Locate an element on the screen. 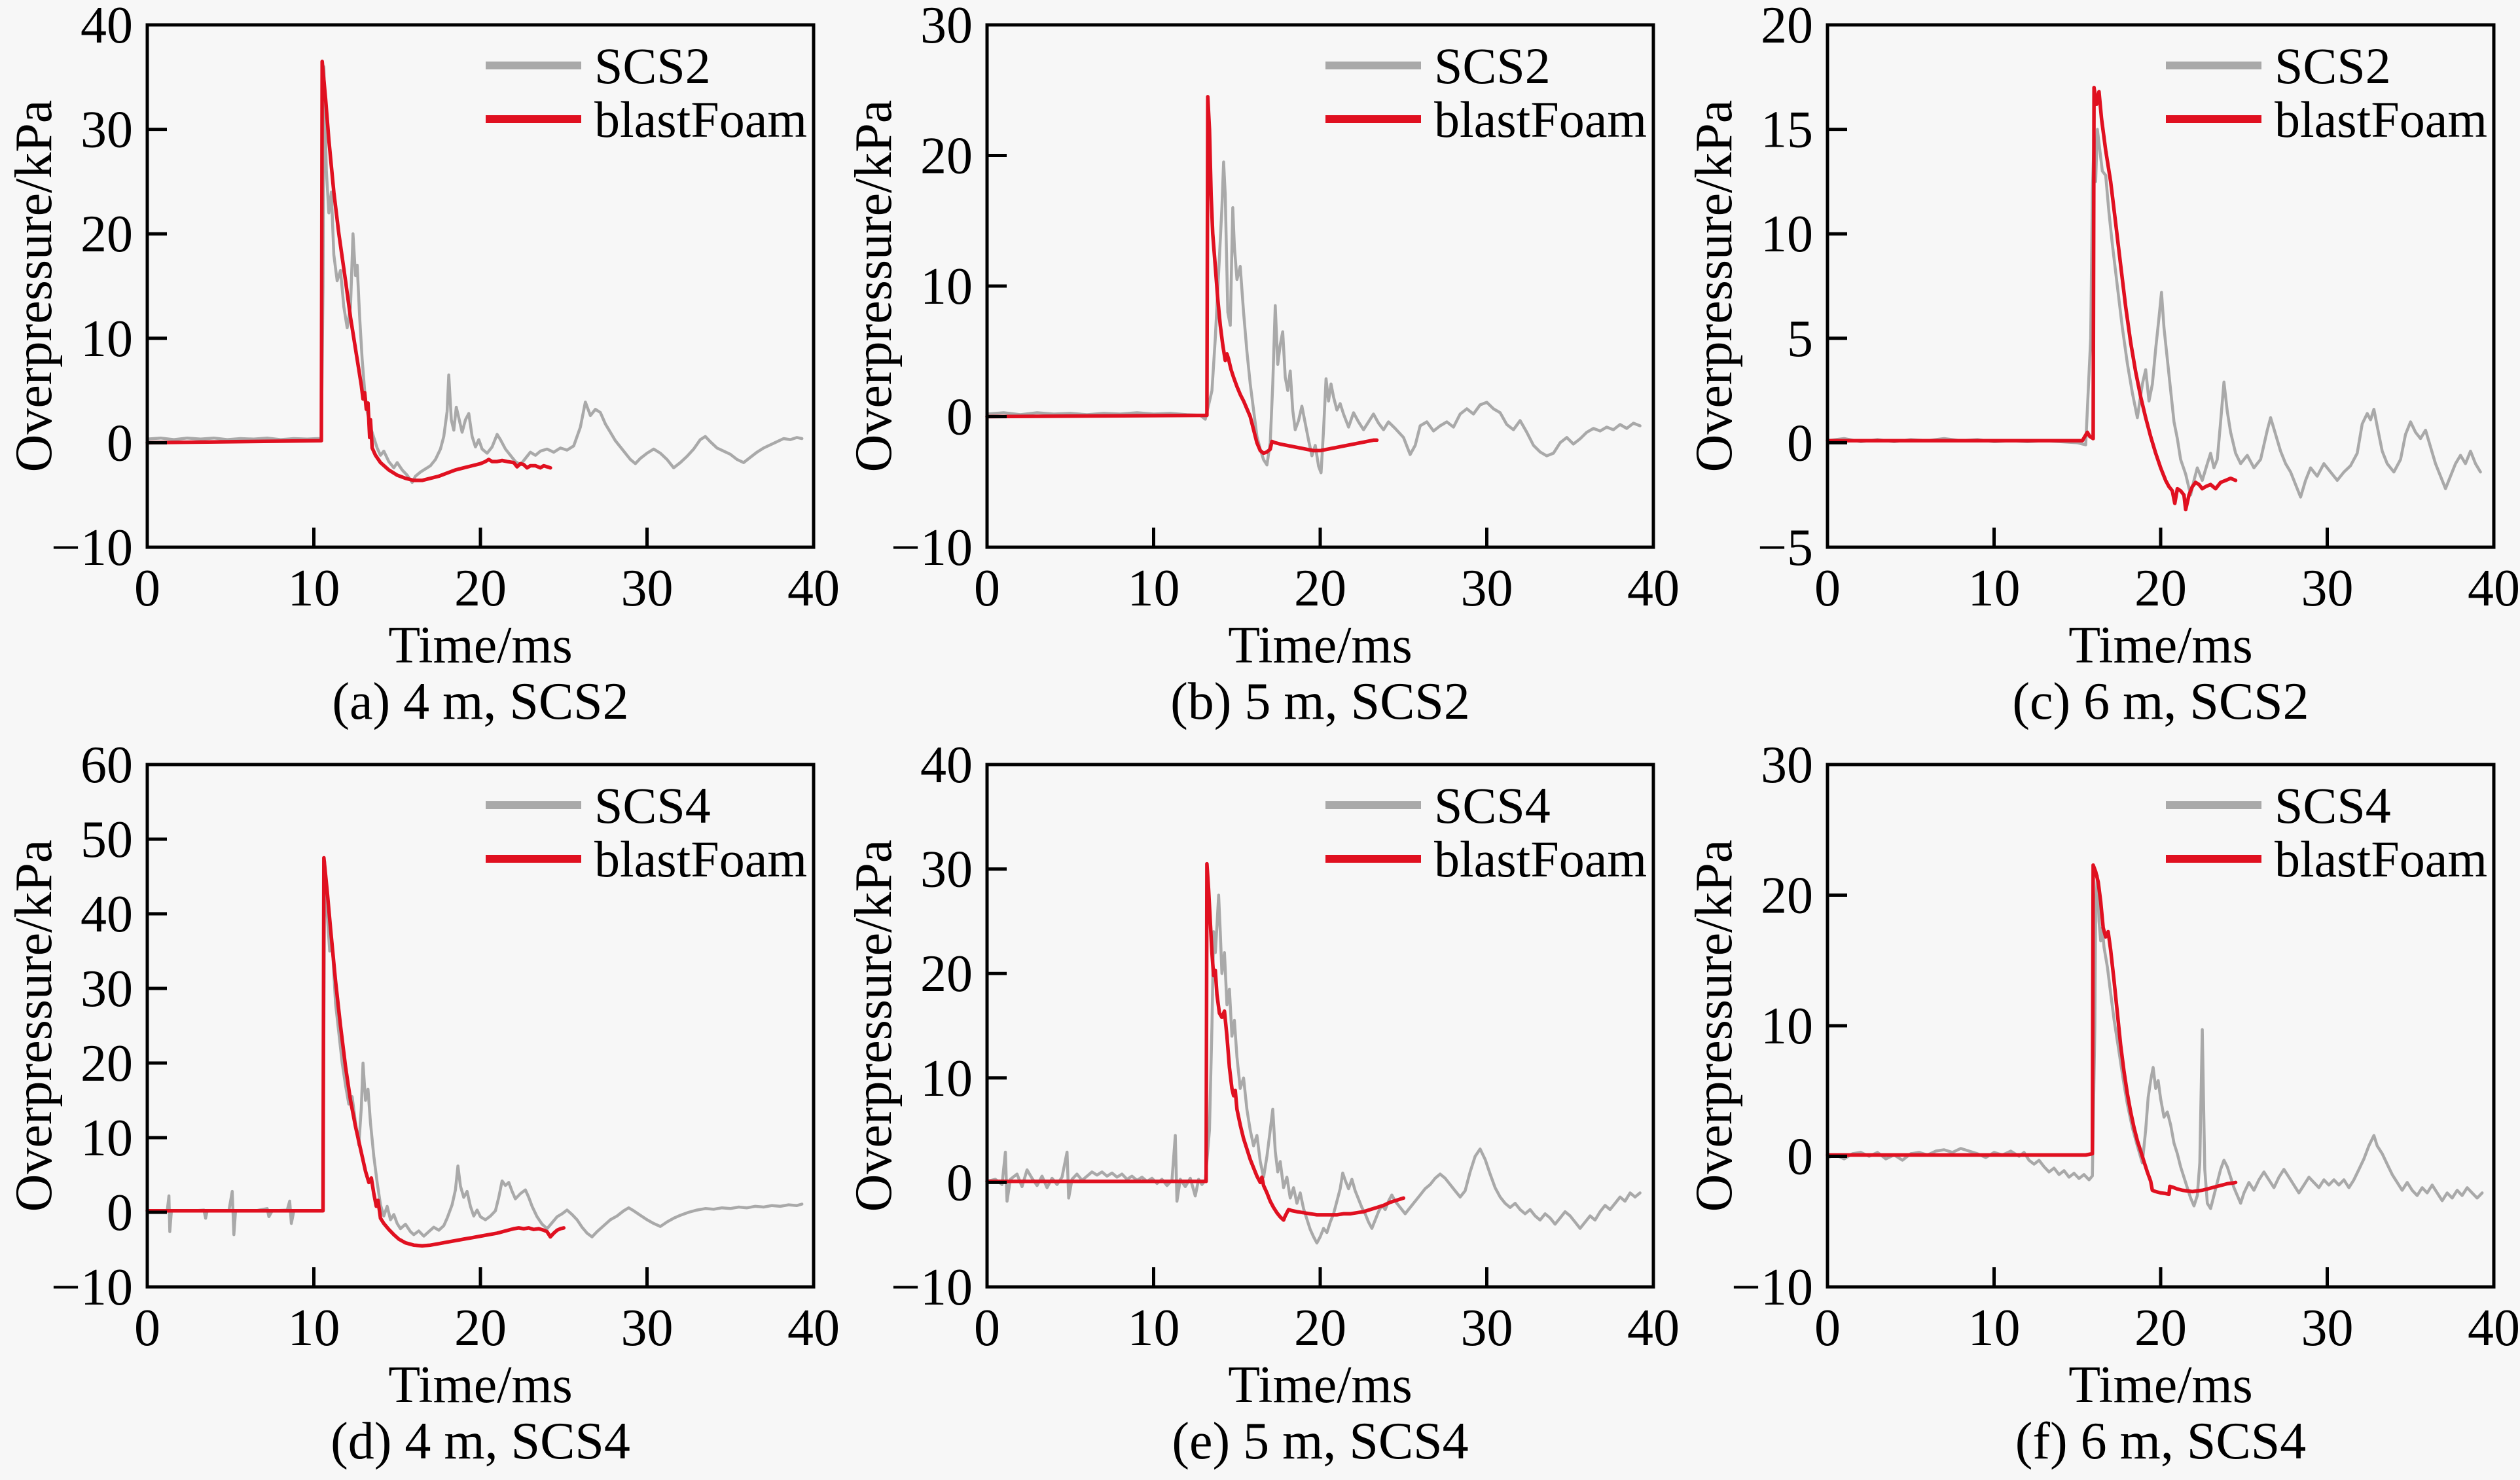 This screenshot has height=1480, width=2520. y-tick-label: 50 is located at coordinates (107, 840).